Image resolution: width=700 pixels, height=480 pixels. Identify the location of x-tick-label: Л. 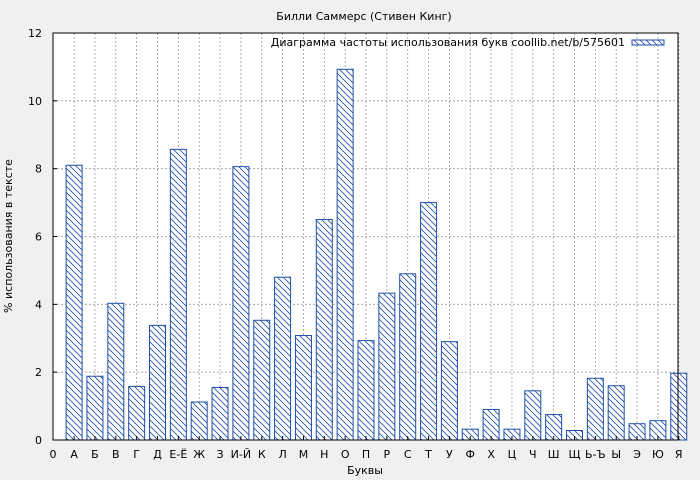
(282, 454).